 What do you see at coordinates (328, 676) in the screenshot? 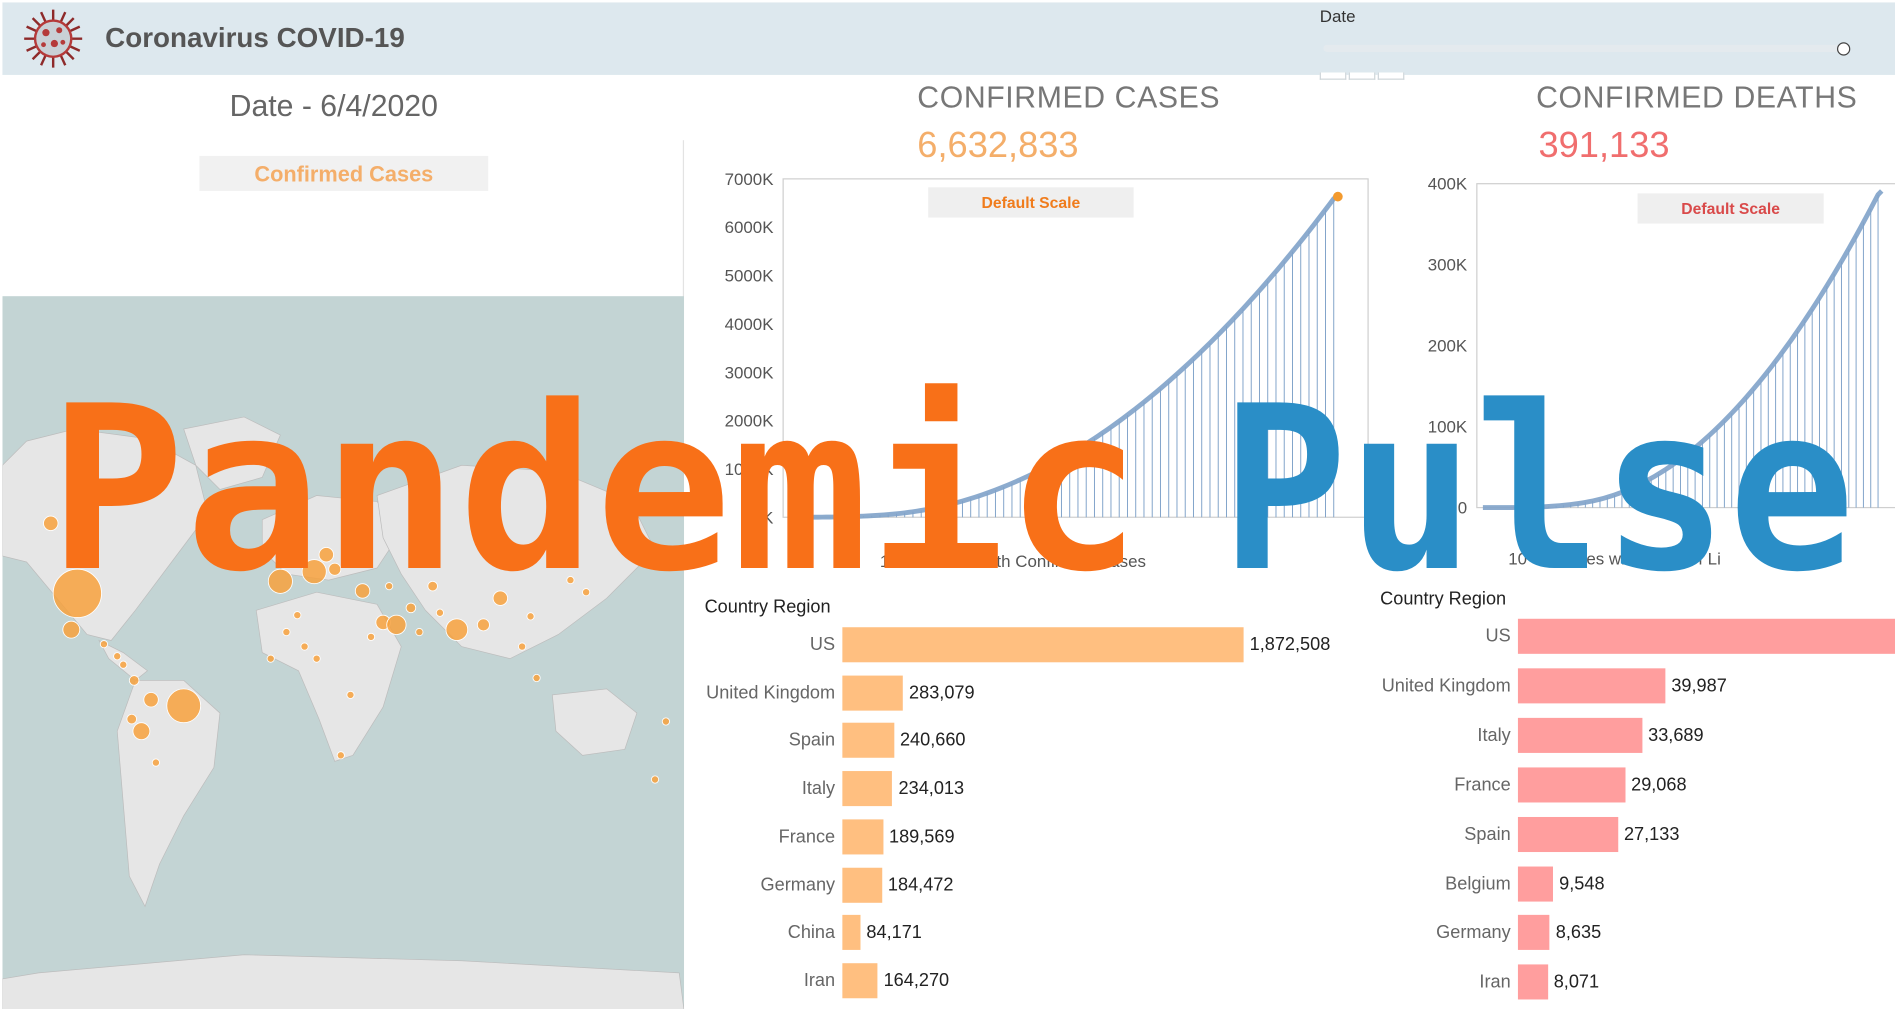
I see `map-land-africa` at bounding box center [328, 676].